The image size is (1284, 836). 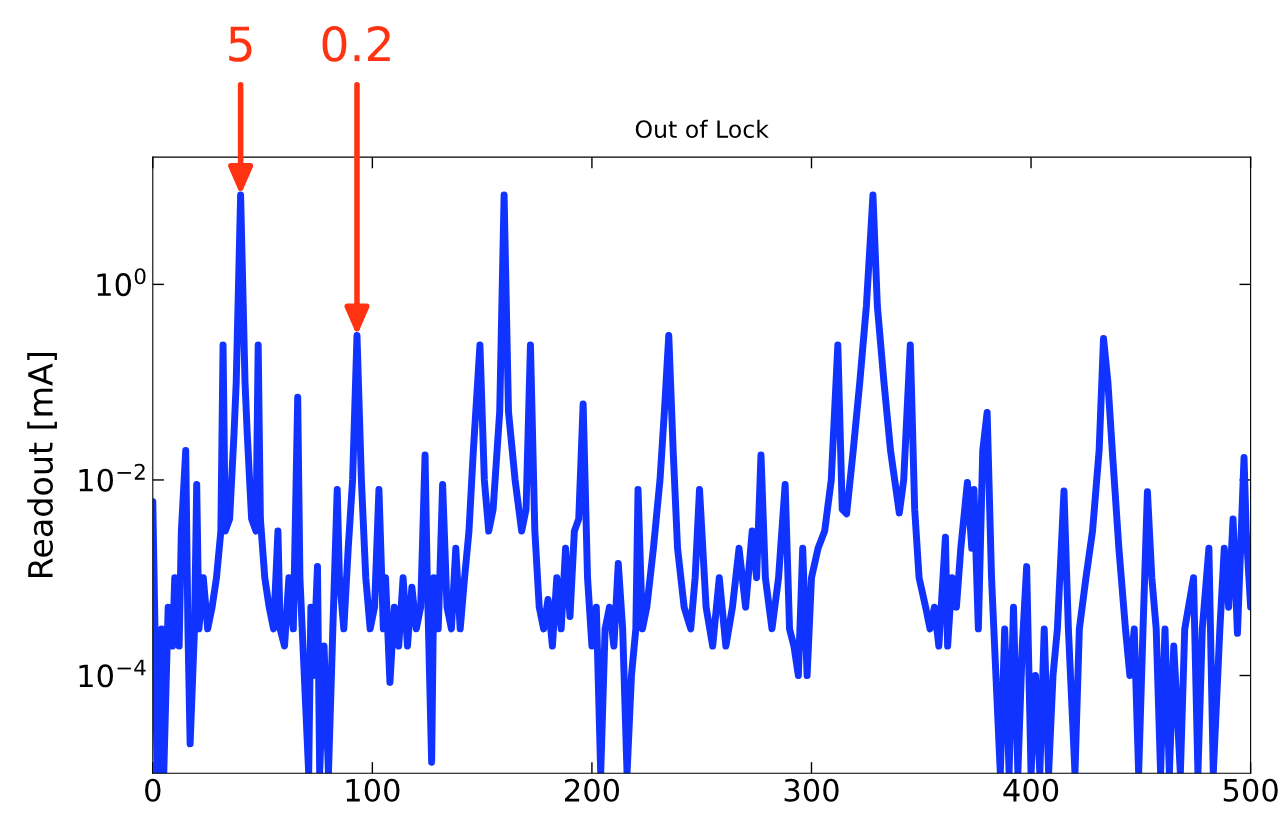 I want to click on y-tick-label: 10$^{−2}$, so click(x=112, y=477).